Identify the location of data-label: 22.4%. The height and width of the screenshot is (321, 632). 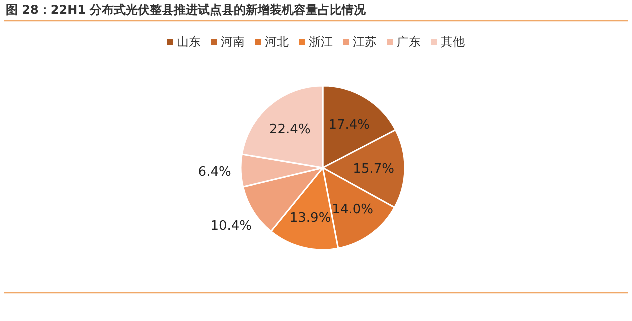
(290, 130).